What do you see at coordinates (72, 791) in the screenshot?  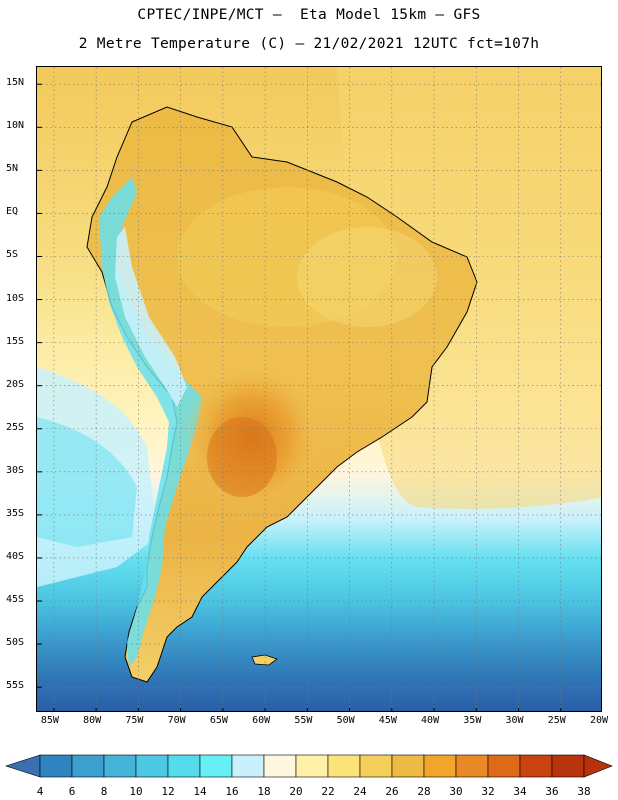 I see `colorbar-label: 6` at bounding box center [72, 791].